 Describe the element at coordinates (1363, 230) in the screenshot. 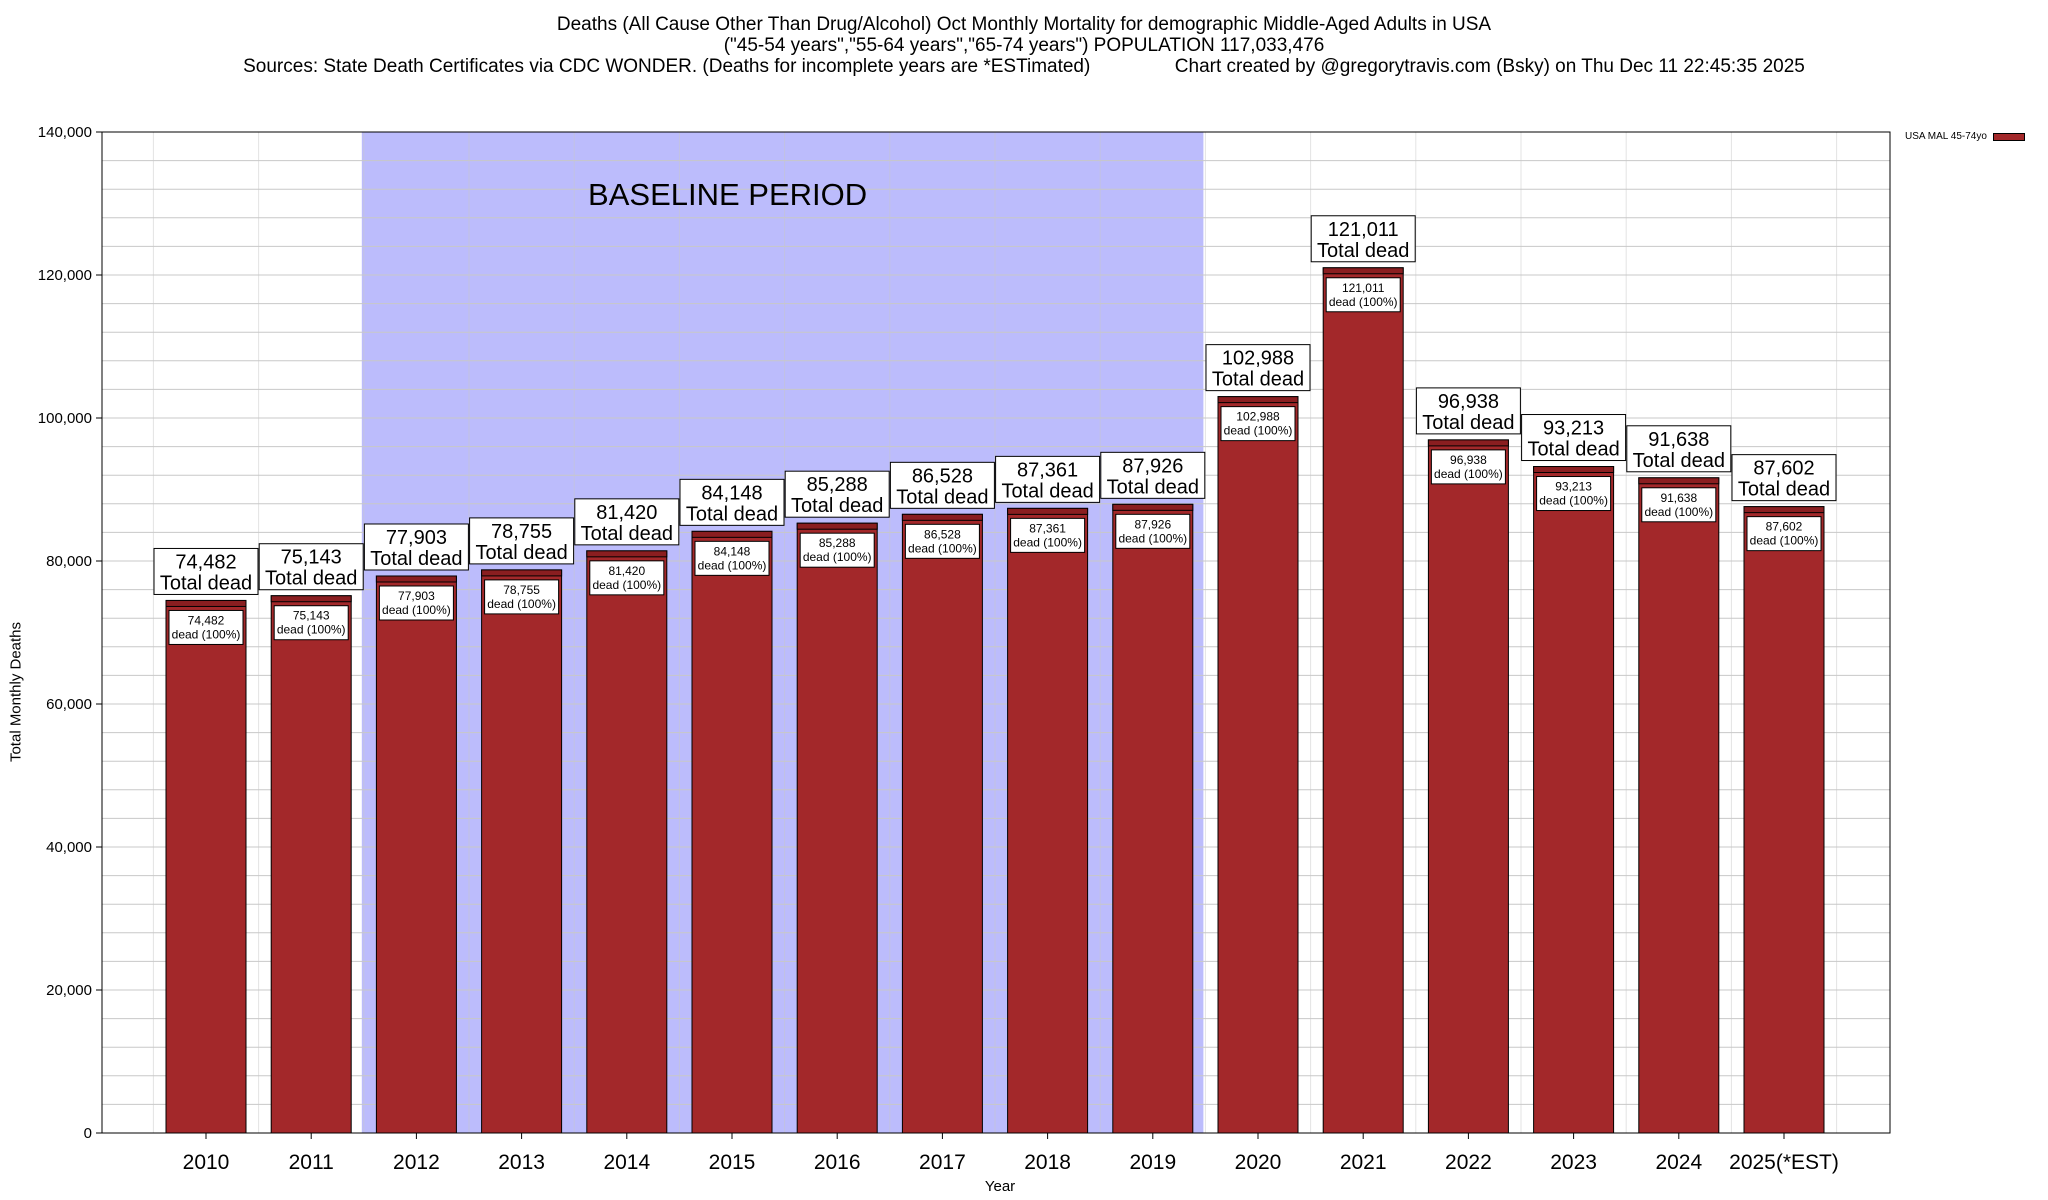

I see `top-value-label: 121,011` at that location.